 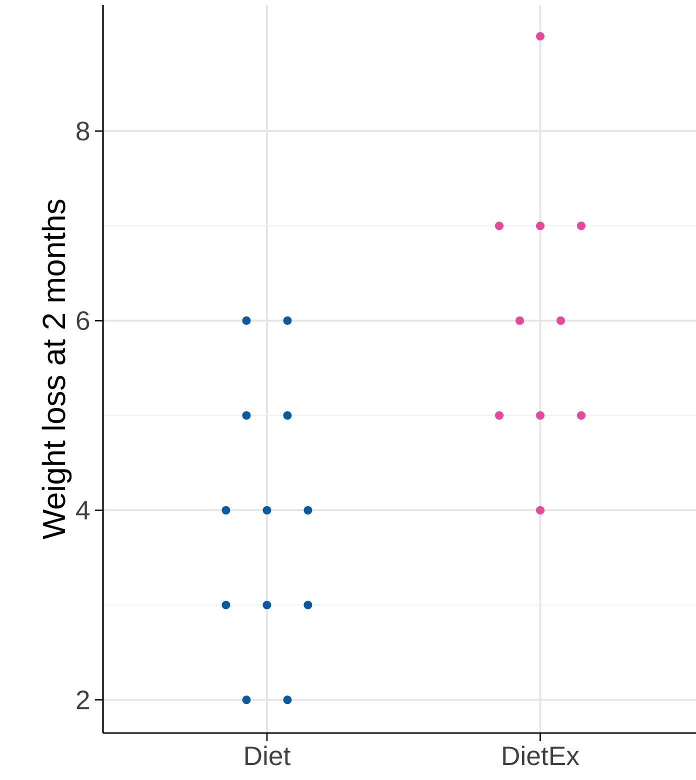 I want to click on y-tick-label: 4, so click(x=83, y=510).